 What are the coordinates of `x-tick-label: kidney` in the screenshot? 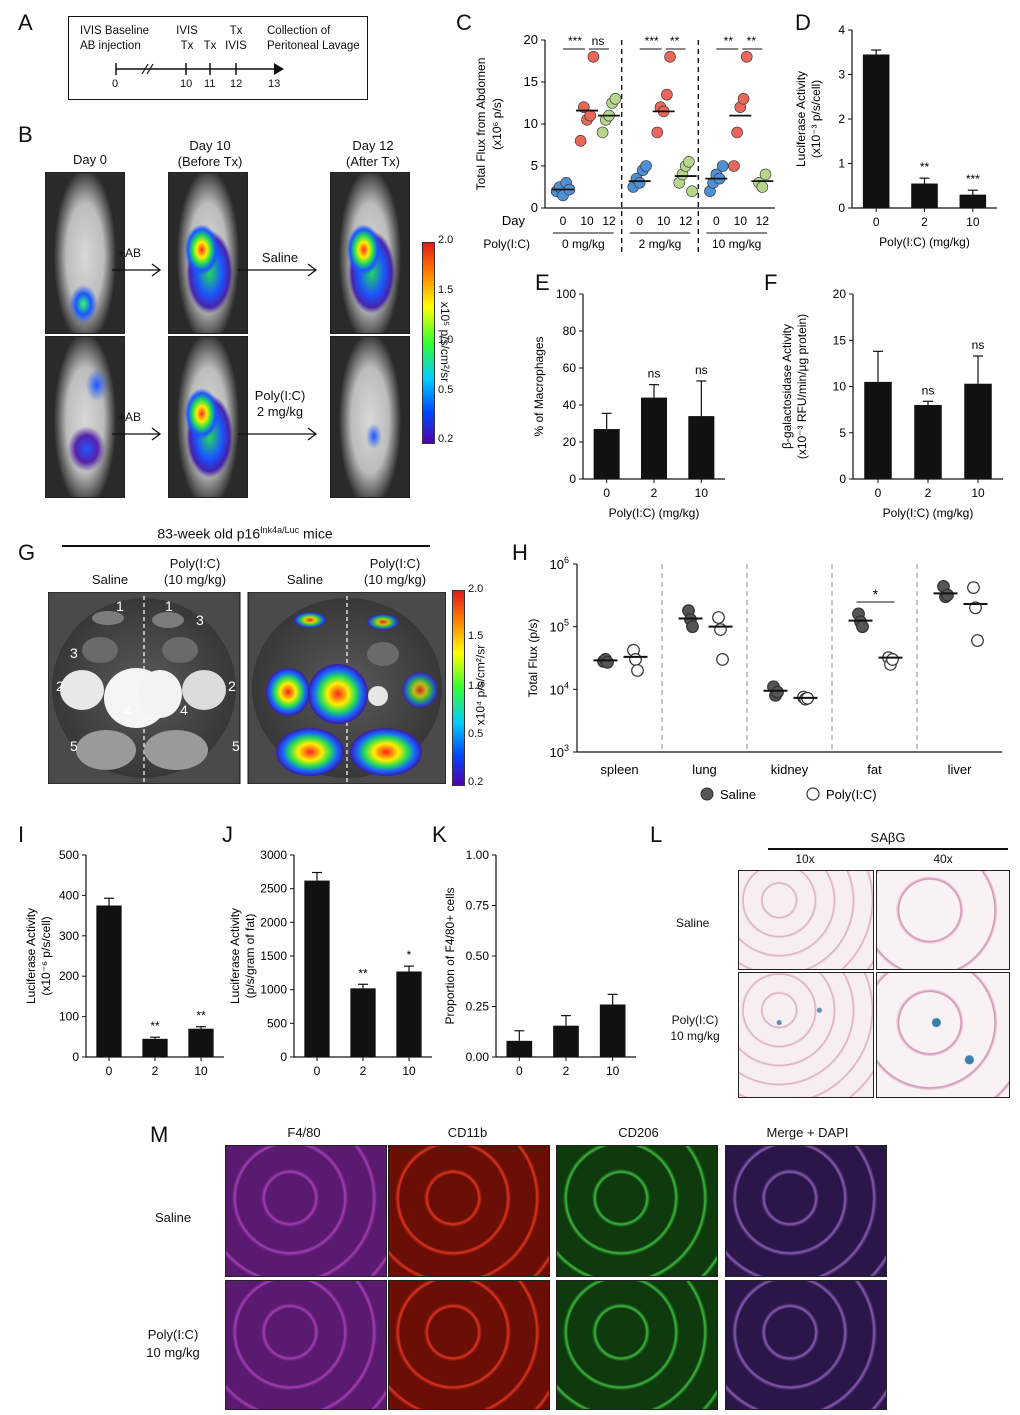 It's located at (790, 769).